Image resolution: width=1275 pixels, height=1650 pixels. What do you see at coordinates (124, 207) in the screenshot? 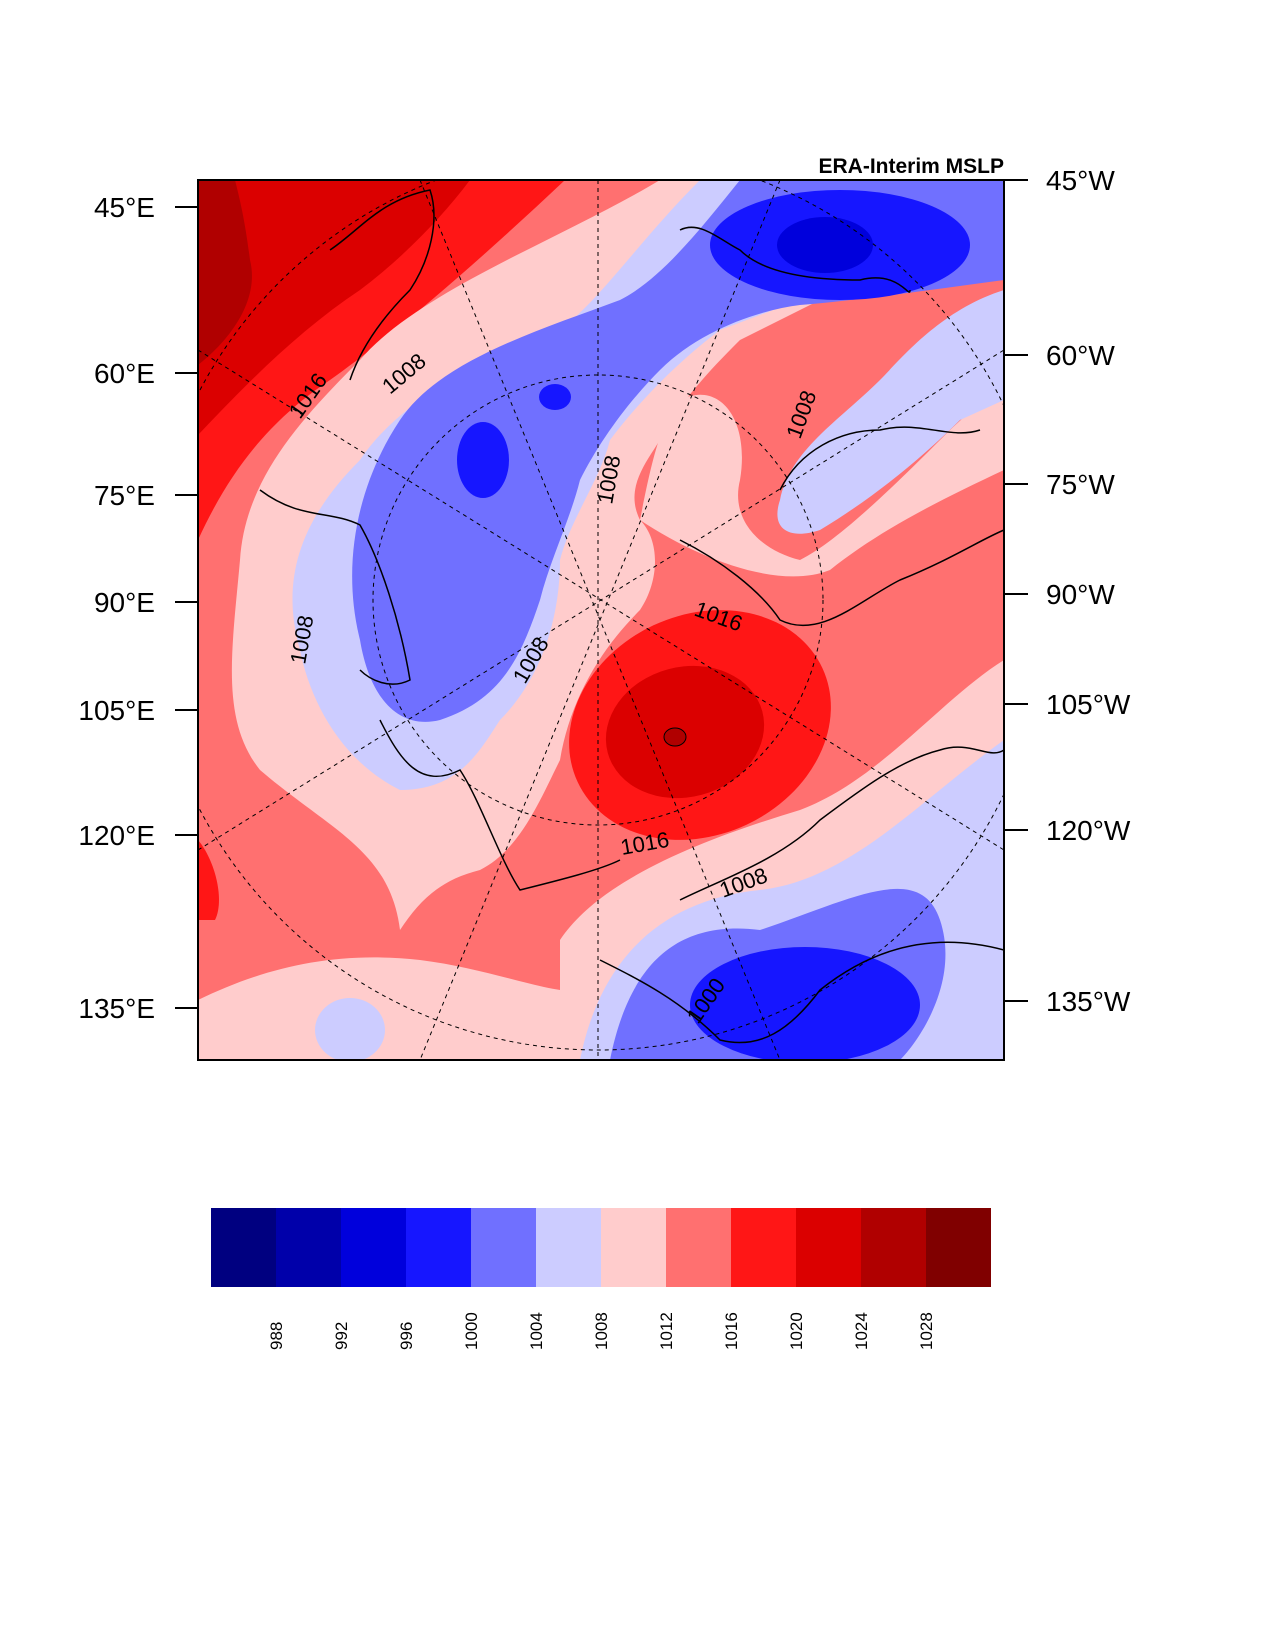
I see `lat-label-left: 45°E` at bounding box center [124, 207].